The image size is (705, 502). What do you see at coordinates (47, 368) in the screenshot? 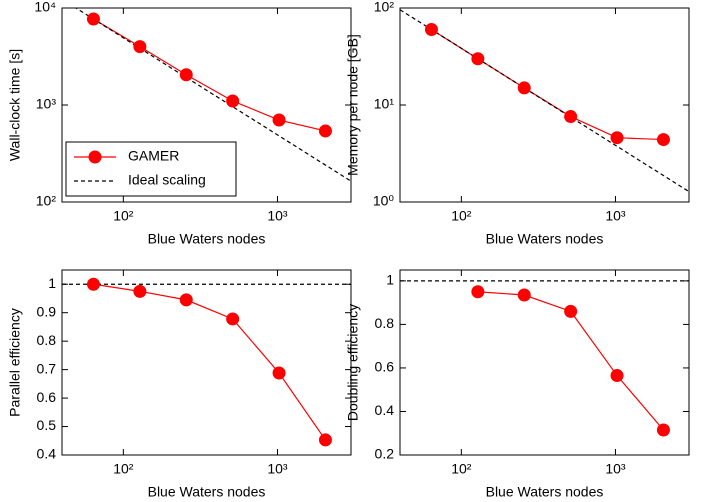
I see `y-tick-label: 0.7` at bounding box center [47, 368].